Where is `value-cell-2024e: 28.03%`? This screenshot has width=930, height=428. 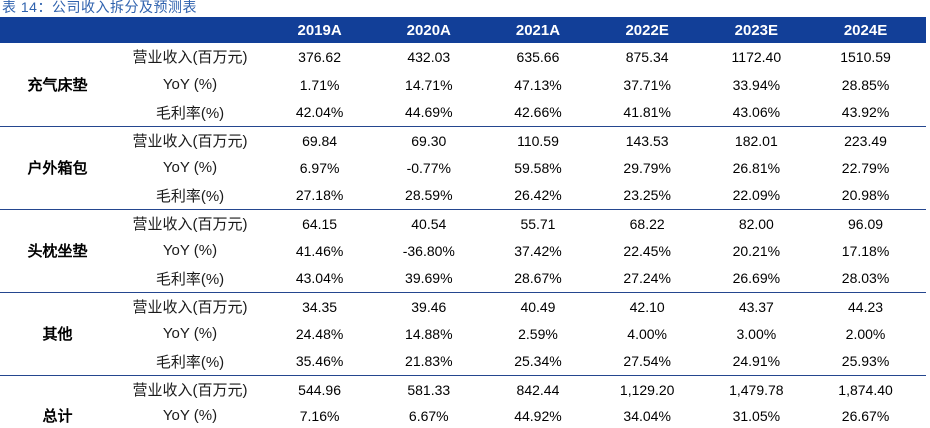
value-cell-2024e: 28.03% is located at coordinates (865, 278).